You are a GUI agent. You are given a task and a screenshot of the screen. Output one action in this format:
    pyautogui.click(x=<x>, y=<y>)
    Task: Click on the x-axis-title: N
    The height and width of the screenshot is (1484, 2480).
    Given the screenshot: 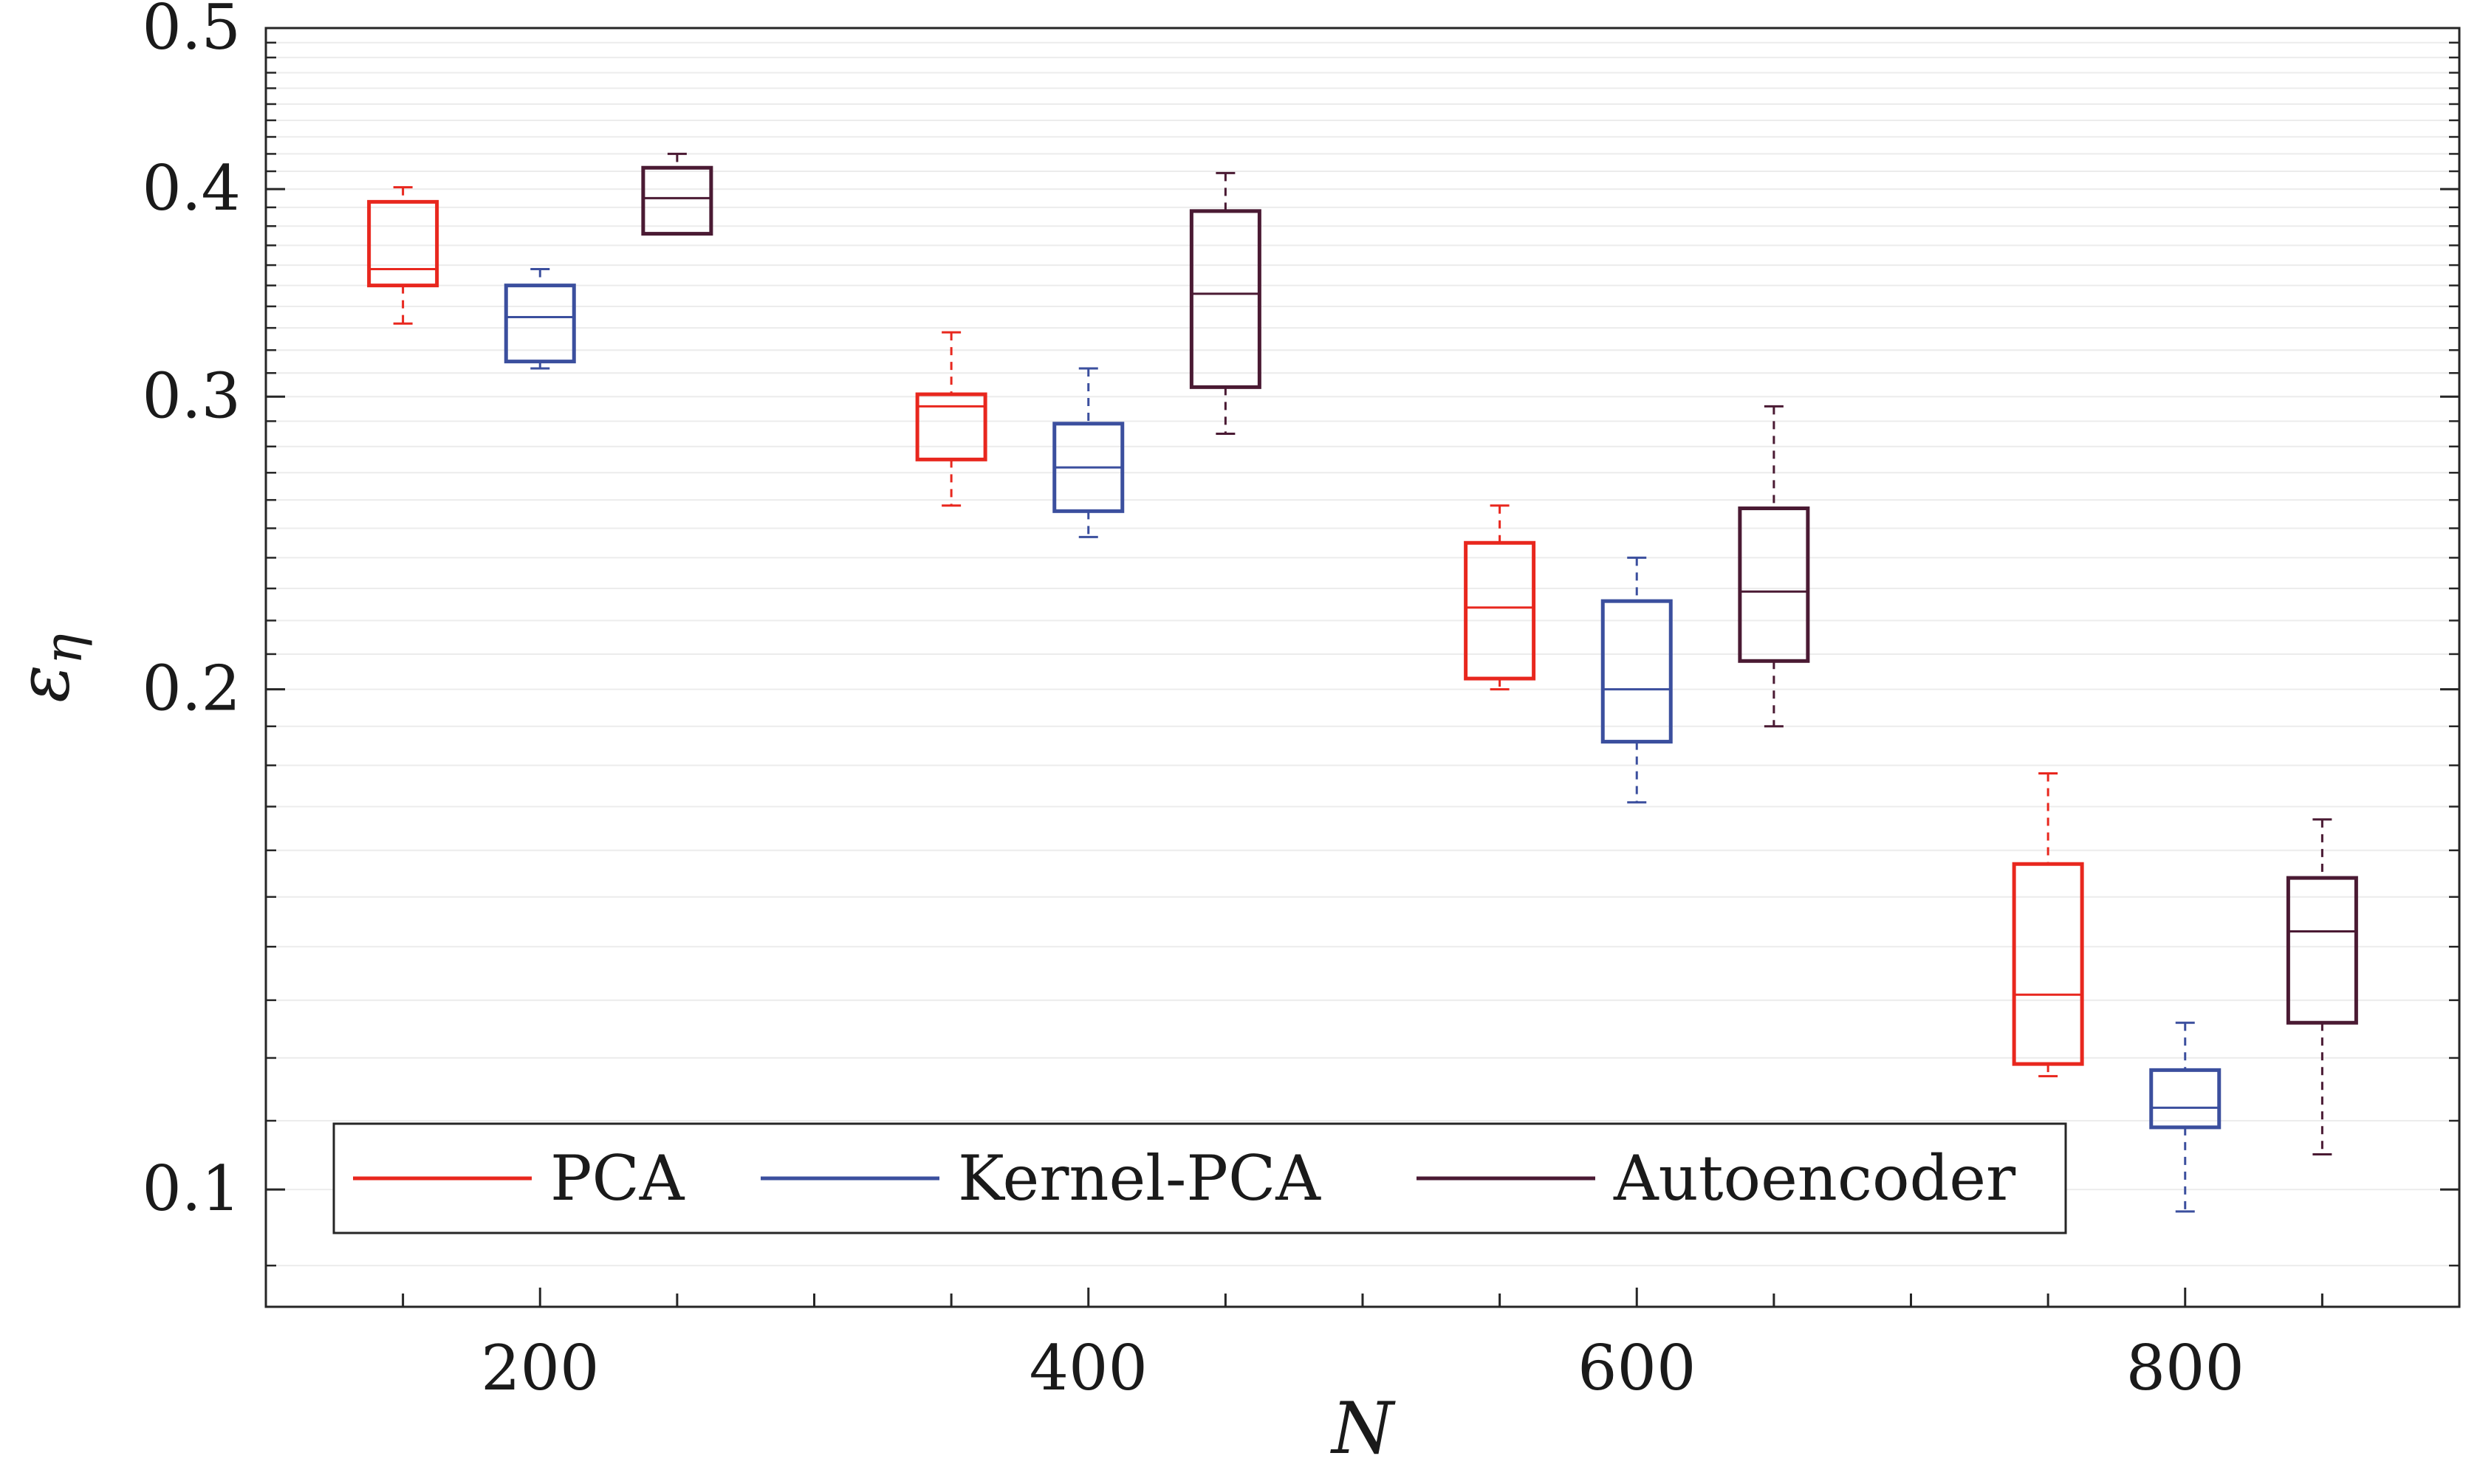 What is the action you would take?
    pyautogui.click(x=1363, y=1428)
    